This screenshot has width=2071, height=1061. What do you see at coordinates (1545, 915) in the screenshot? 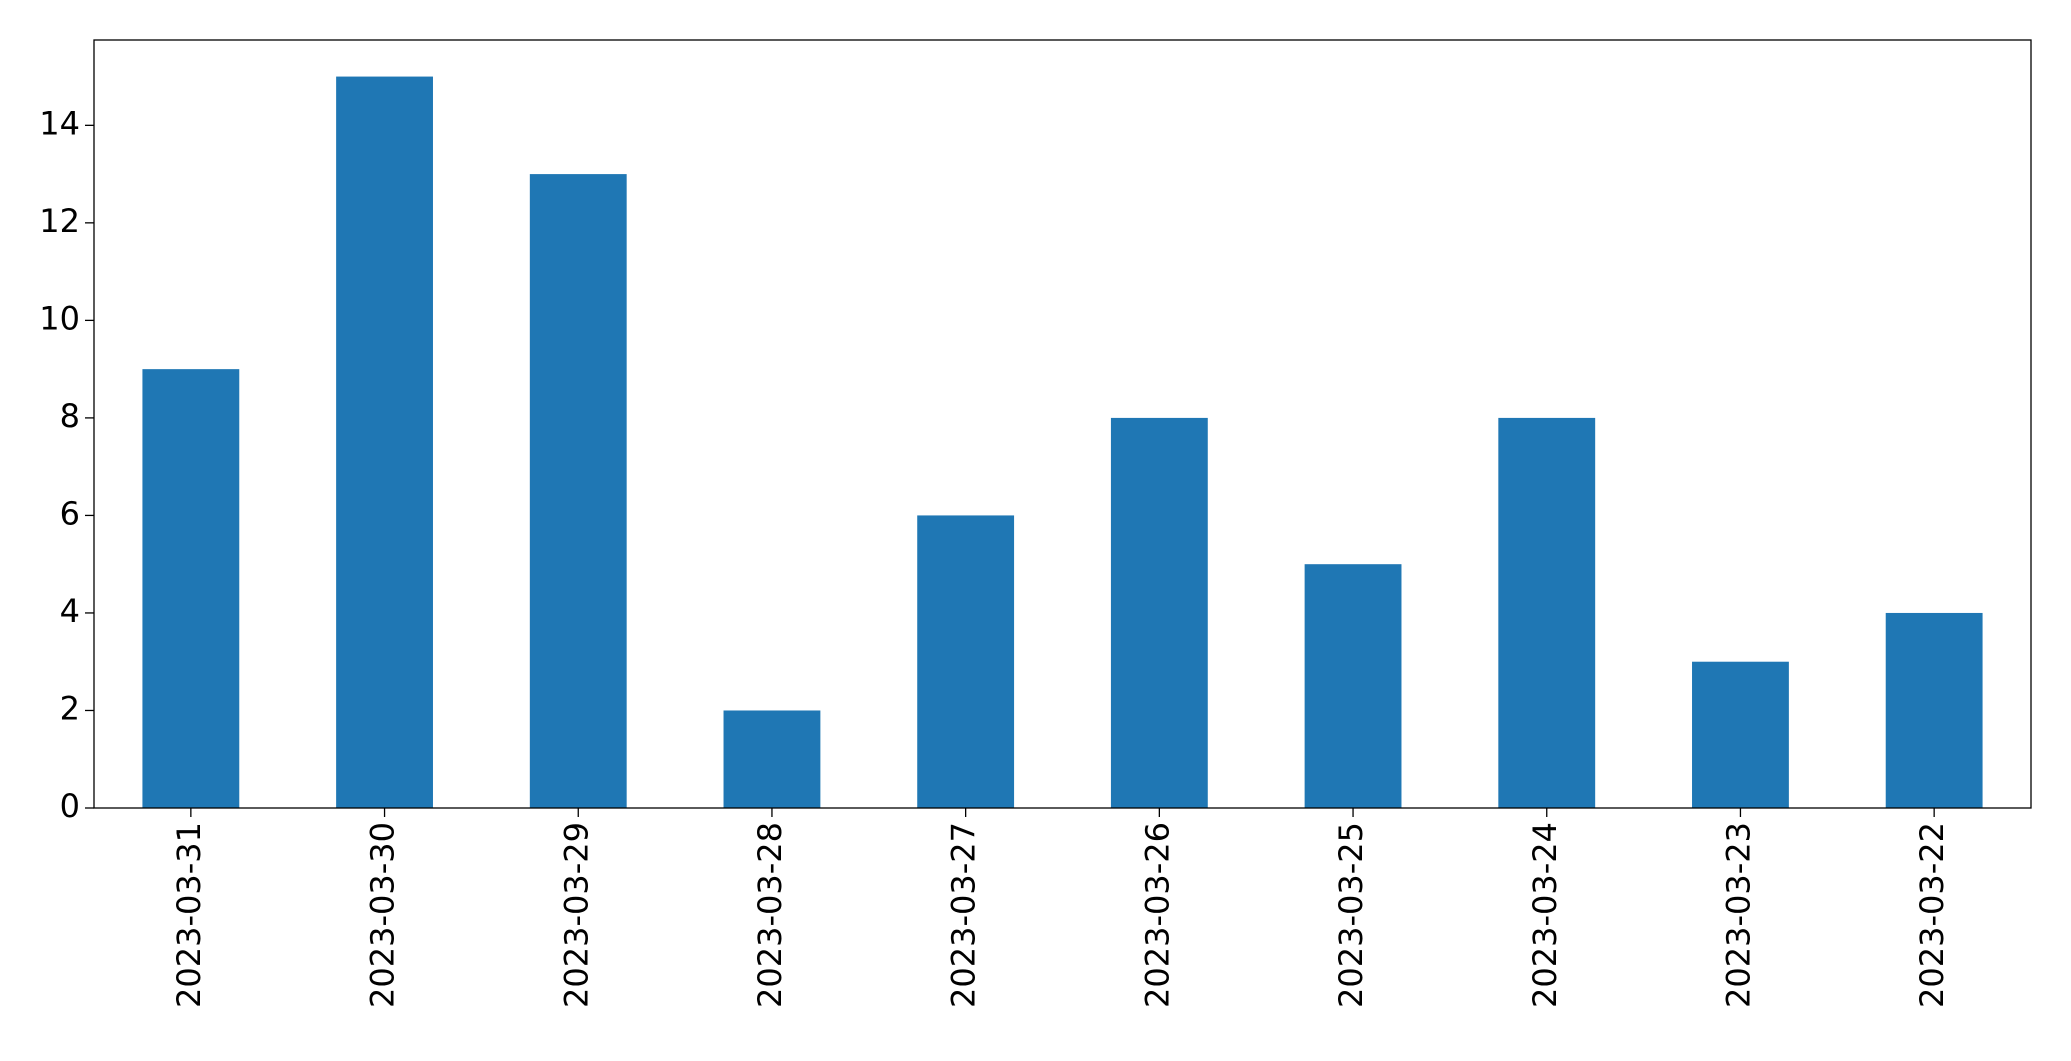
I see `x-tick-label: 2023-03-24` at bounding box center [1545, 915].